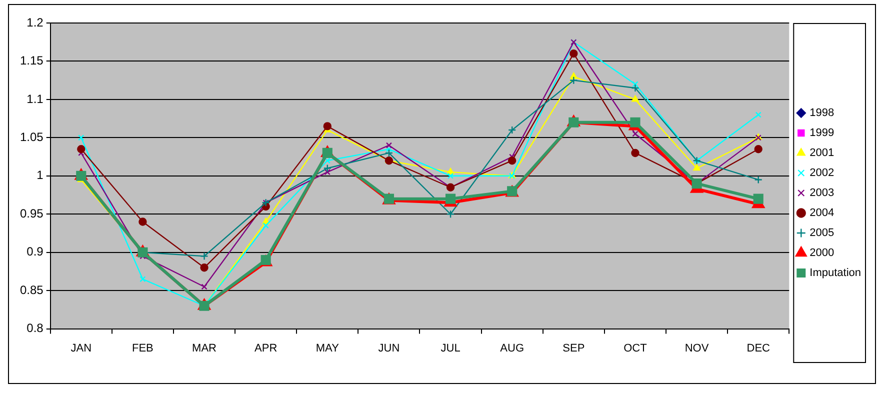  I want to click on x-tick-label: JUL, so click(450, 348).